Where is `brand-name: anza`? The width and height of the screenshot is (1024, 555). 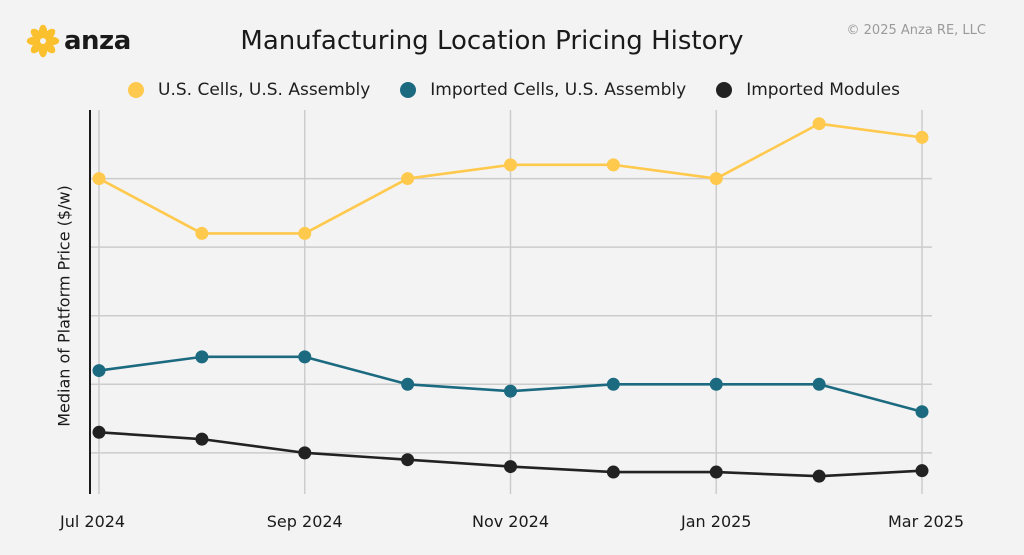
brand-name: anza is located at coordinates (97, 41).